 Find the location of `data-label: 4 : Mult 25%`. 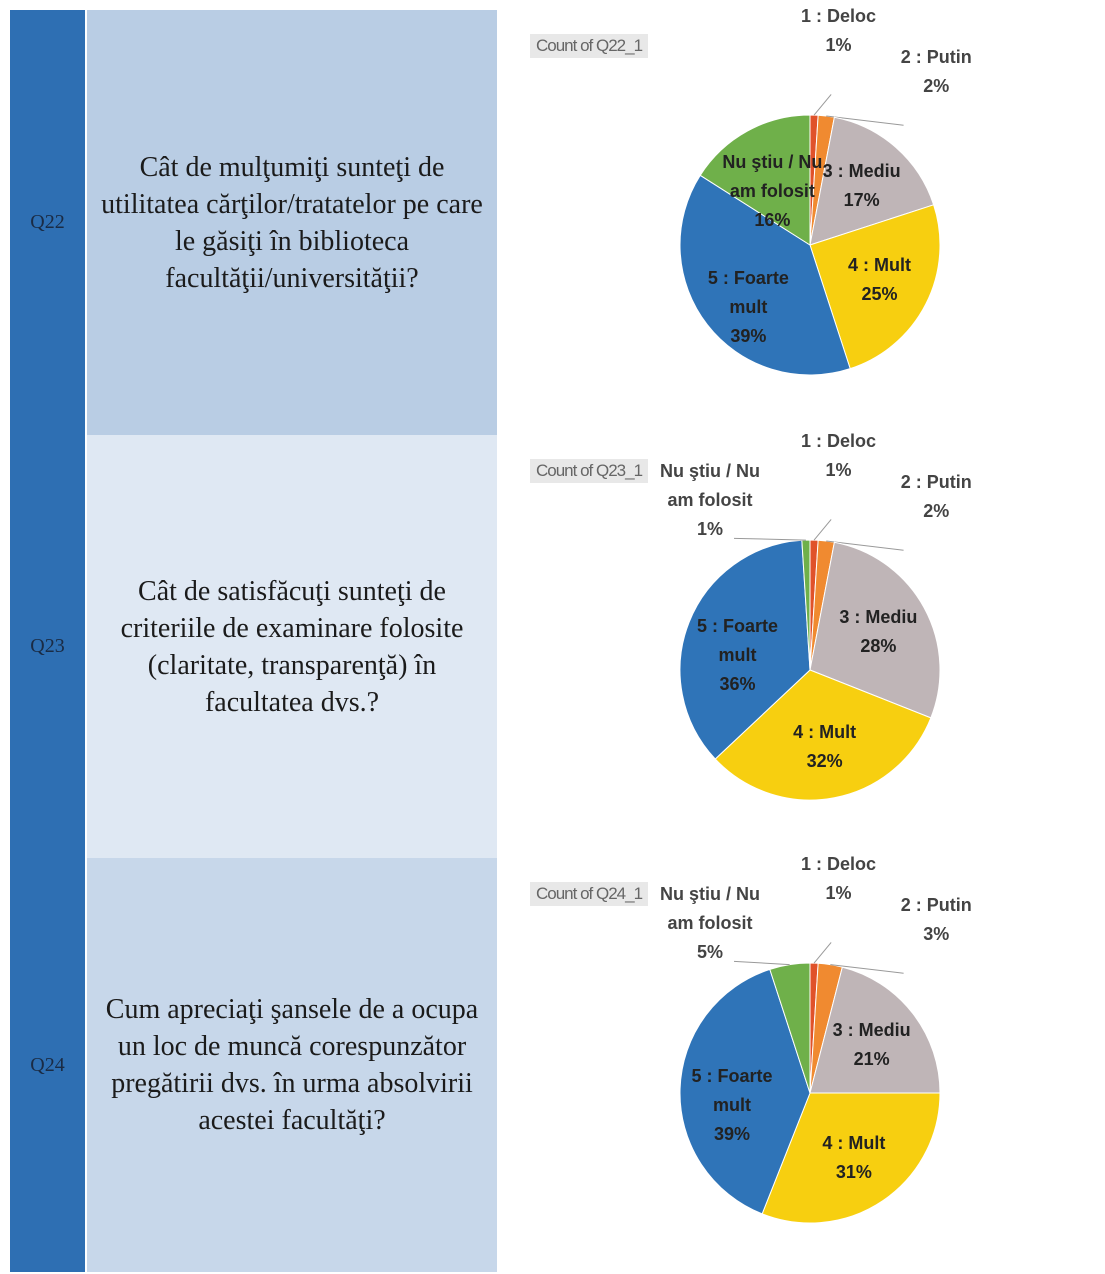

data-label: 4 : Mult 25% is located at coordinates (879, 280).